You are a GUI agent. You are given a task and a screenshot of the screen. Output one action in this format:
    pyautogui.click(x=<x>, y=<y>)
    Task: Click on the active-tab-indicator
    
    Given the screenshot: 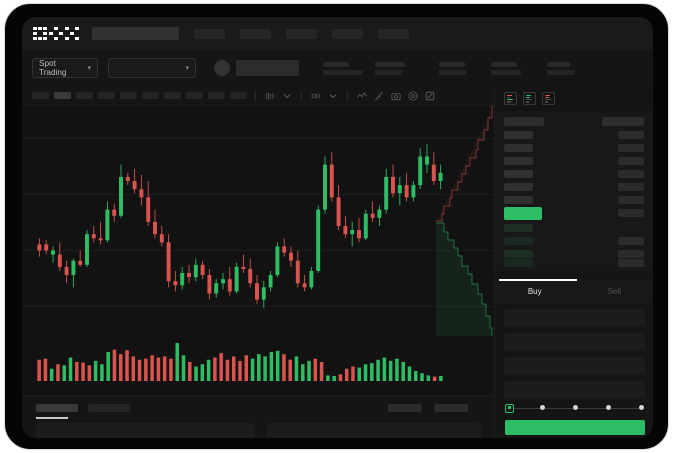 What is the action you would take?
    pyautogui.click(x=538, y=280)
    